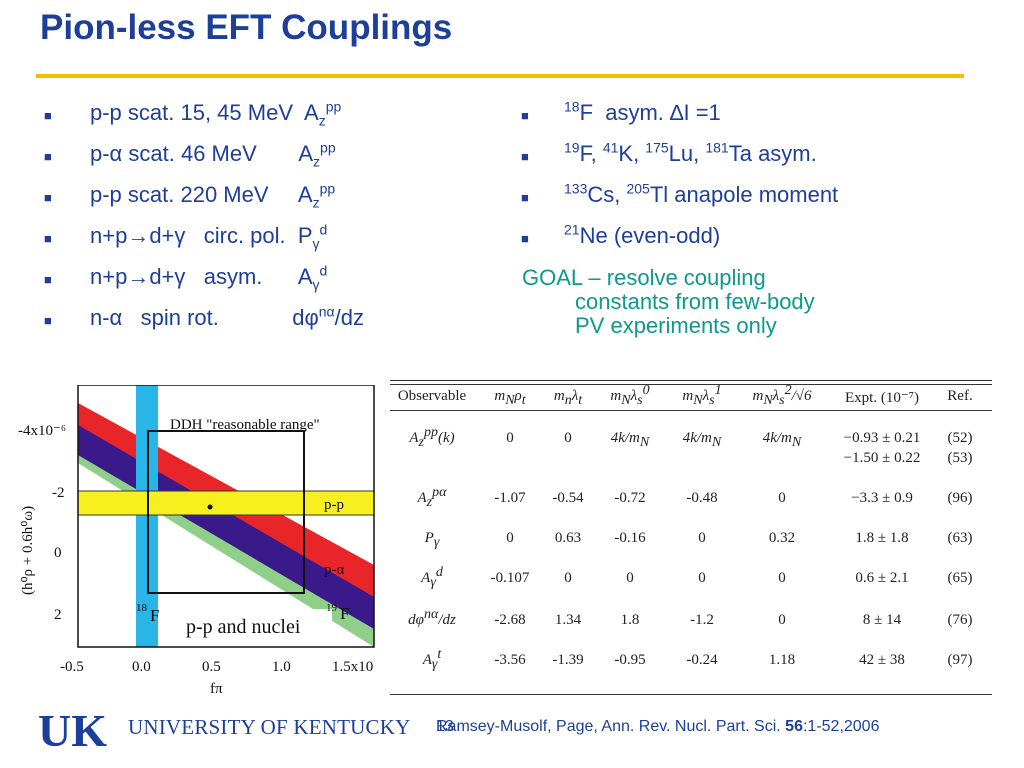  I want to click on y-tick-3: 2, so click(58, 615).